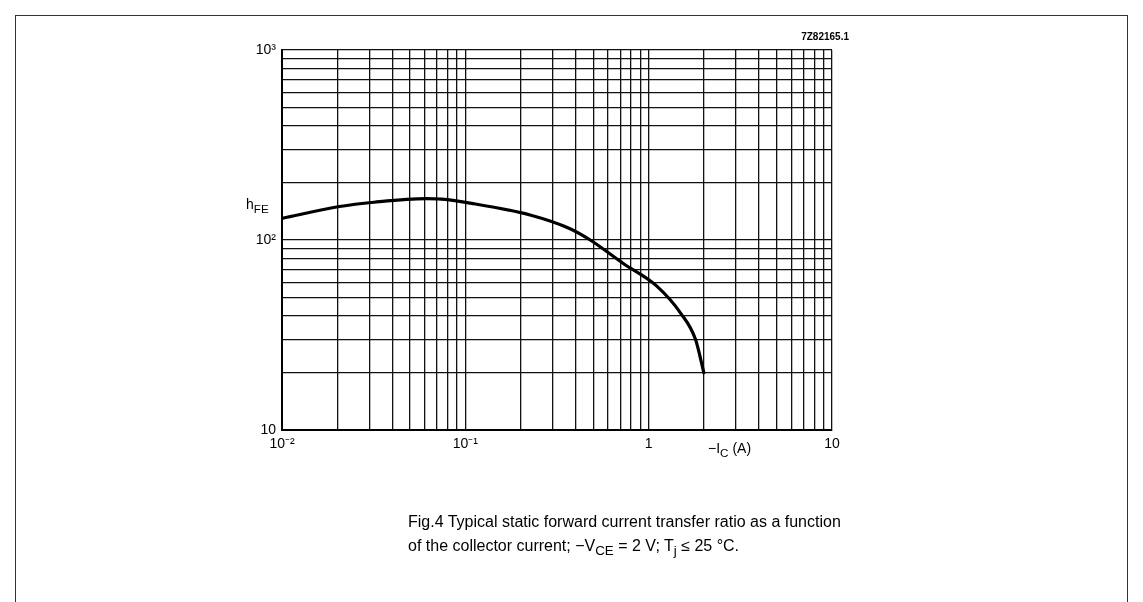 This screenshot has width=1143, height=602. I want to click on y-tick-label: 10³, so click(266, 48).